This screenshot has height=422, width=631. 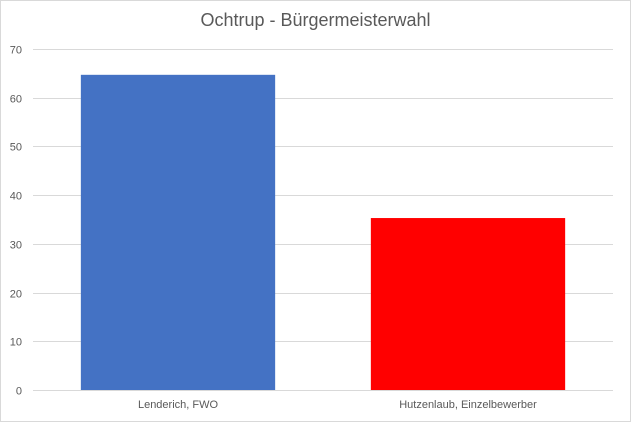 I want to click on x-axis-labels: Lenderich, FWO Hutzenlaub, Einzelbewerber, so click(x=337, y=405).